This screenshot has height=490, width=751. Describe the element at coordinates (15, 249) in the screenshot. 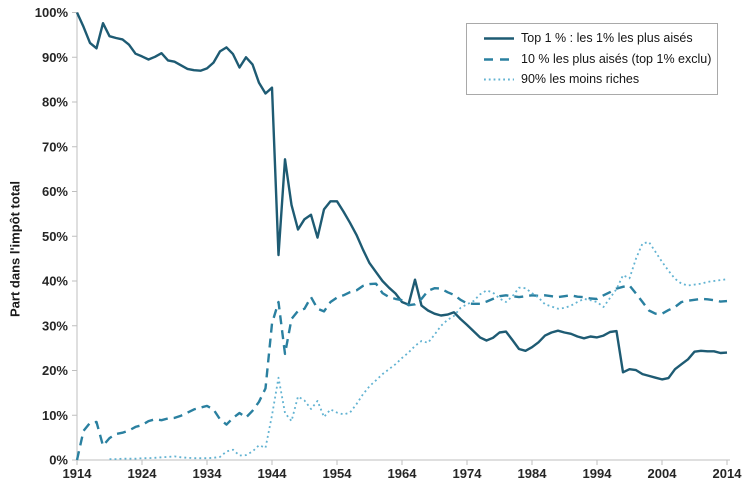

I see `y-axis-title: Part dans l'impôt total` at that location.